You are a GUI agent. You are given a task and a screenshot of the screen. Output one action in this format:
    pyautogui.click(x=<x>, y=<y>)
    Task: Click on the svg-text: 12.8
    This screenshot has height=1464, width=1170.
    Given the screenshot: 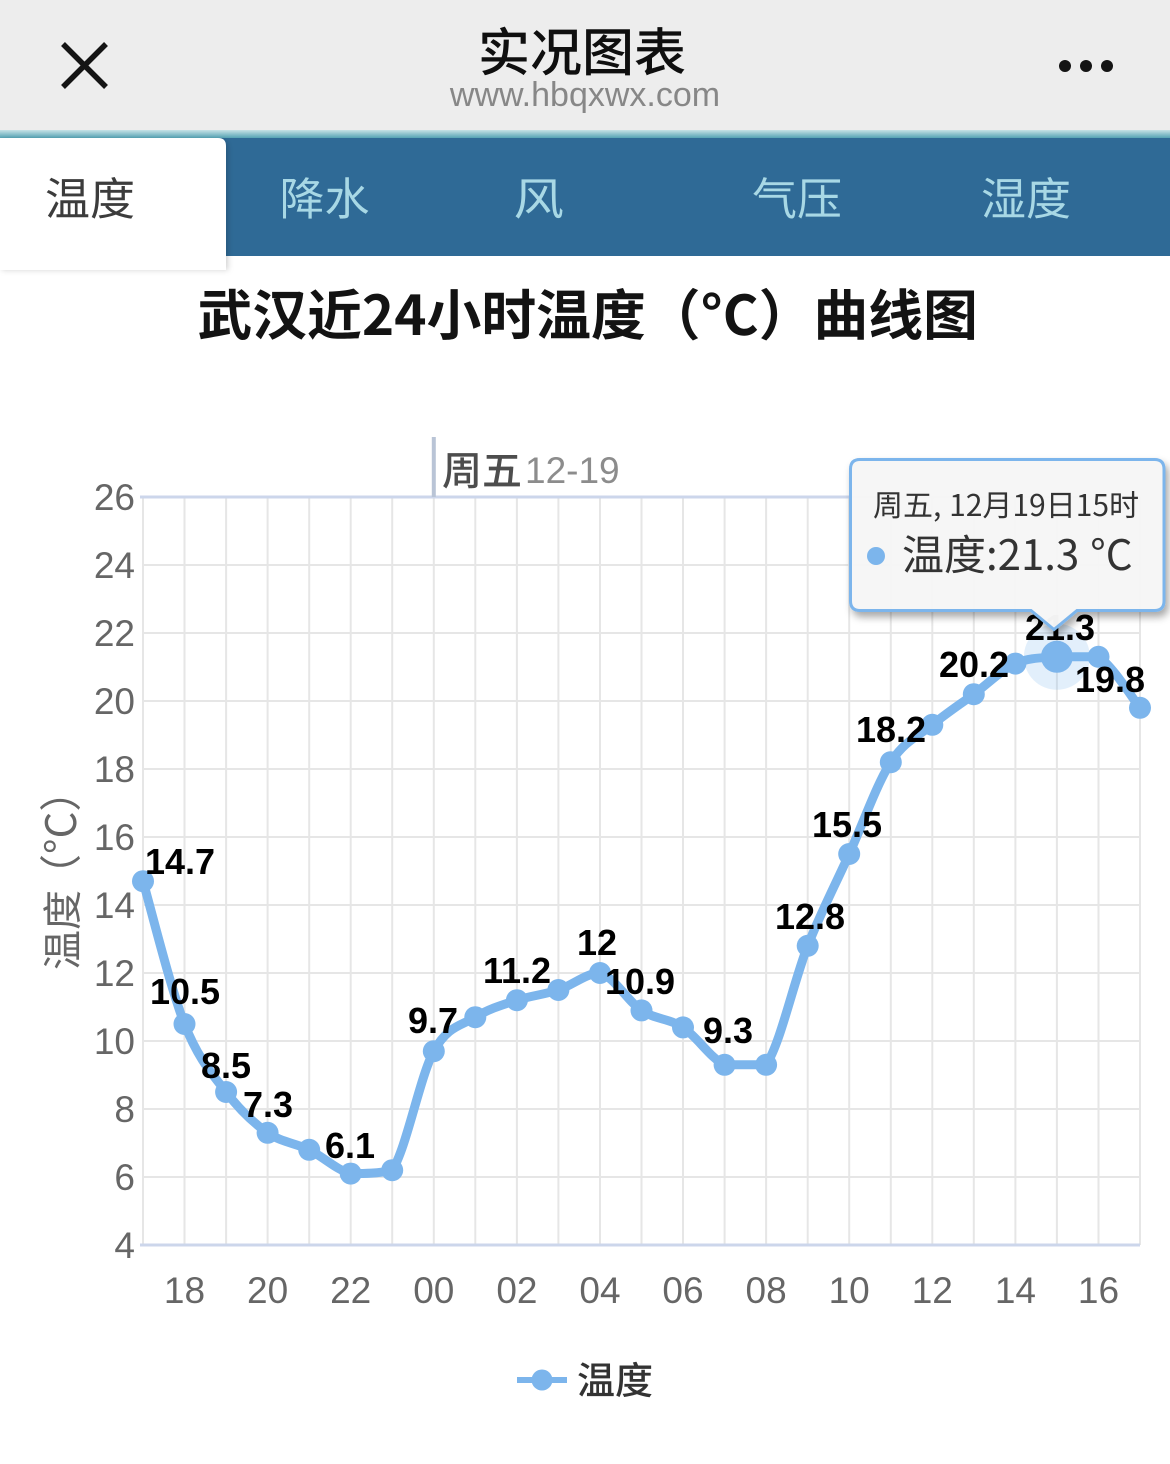 What is the action you would take?
    pyautogui.click(x=810, y=916)
    